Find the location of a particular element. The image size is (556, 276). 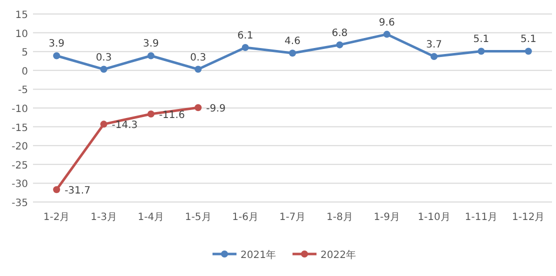

y-tick-label: 15 is located at coordinates (21, 15).